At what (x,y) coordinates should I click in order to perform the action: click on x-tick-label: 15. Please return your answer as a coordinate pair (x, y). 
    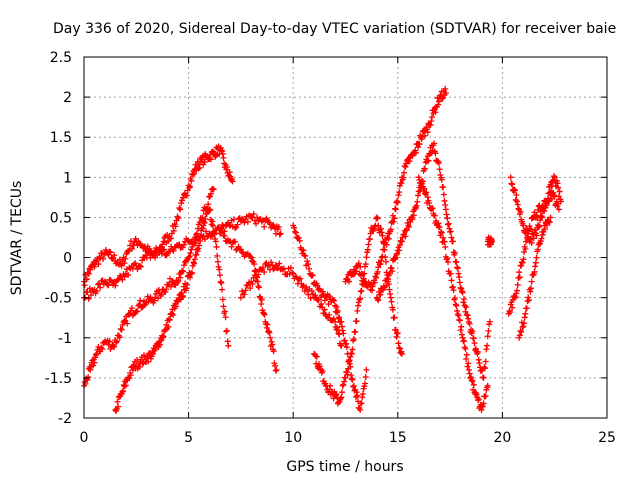
    Looking at the image, I should click on (398, 438).